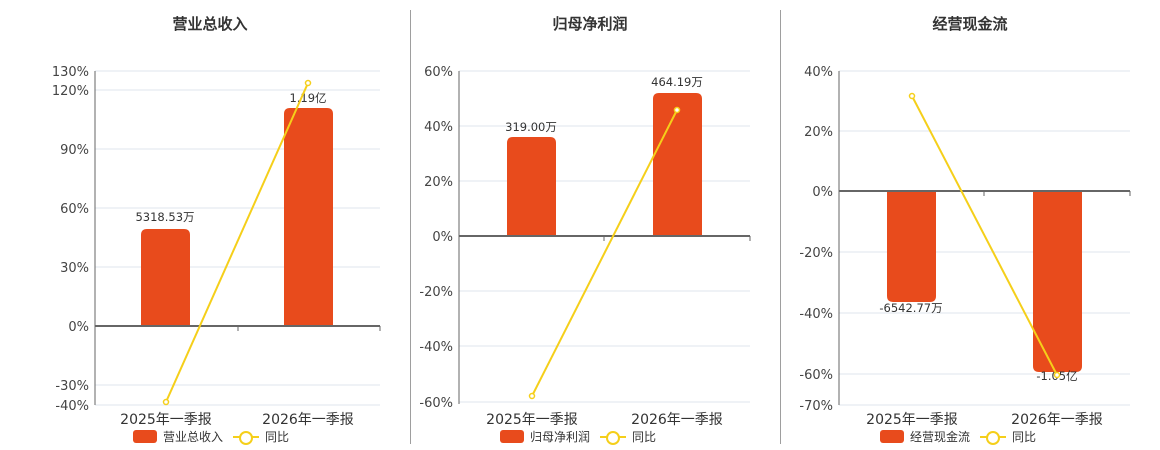  I want to click on chart-legend: 营业总收入 同比, so click(211, 436).